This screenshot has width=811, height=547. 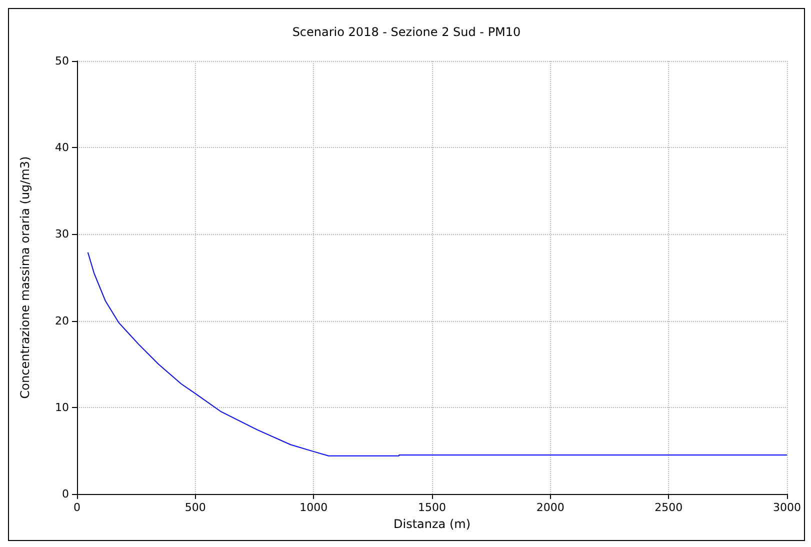 What do you see at coordinates (62, 234) in the screenshot?
I see `y-tick-label: 30` at bounding box center [62, 234].